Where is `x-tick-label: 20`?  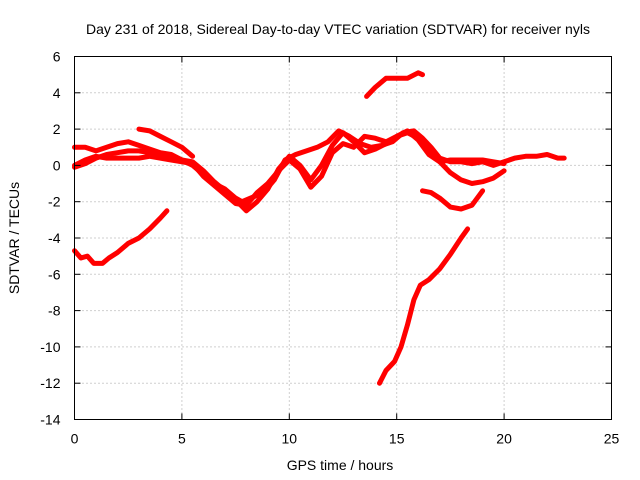
x-tick-label: 20 is located at coordinates (504, 439).